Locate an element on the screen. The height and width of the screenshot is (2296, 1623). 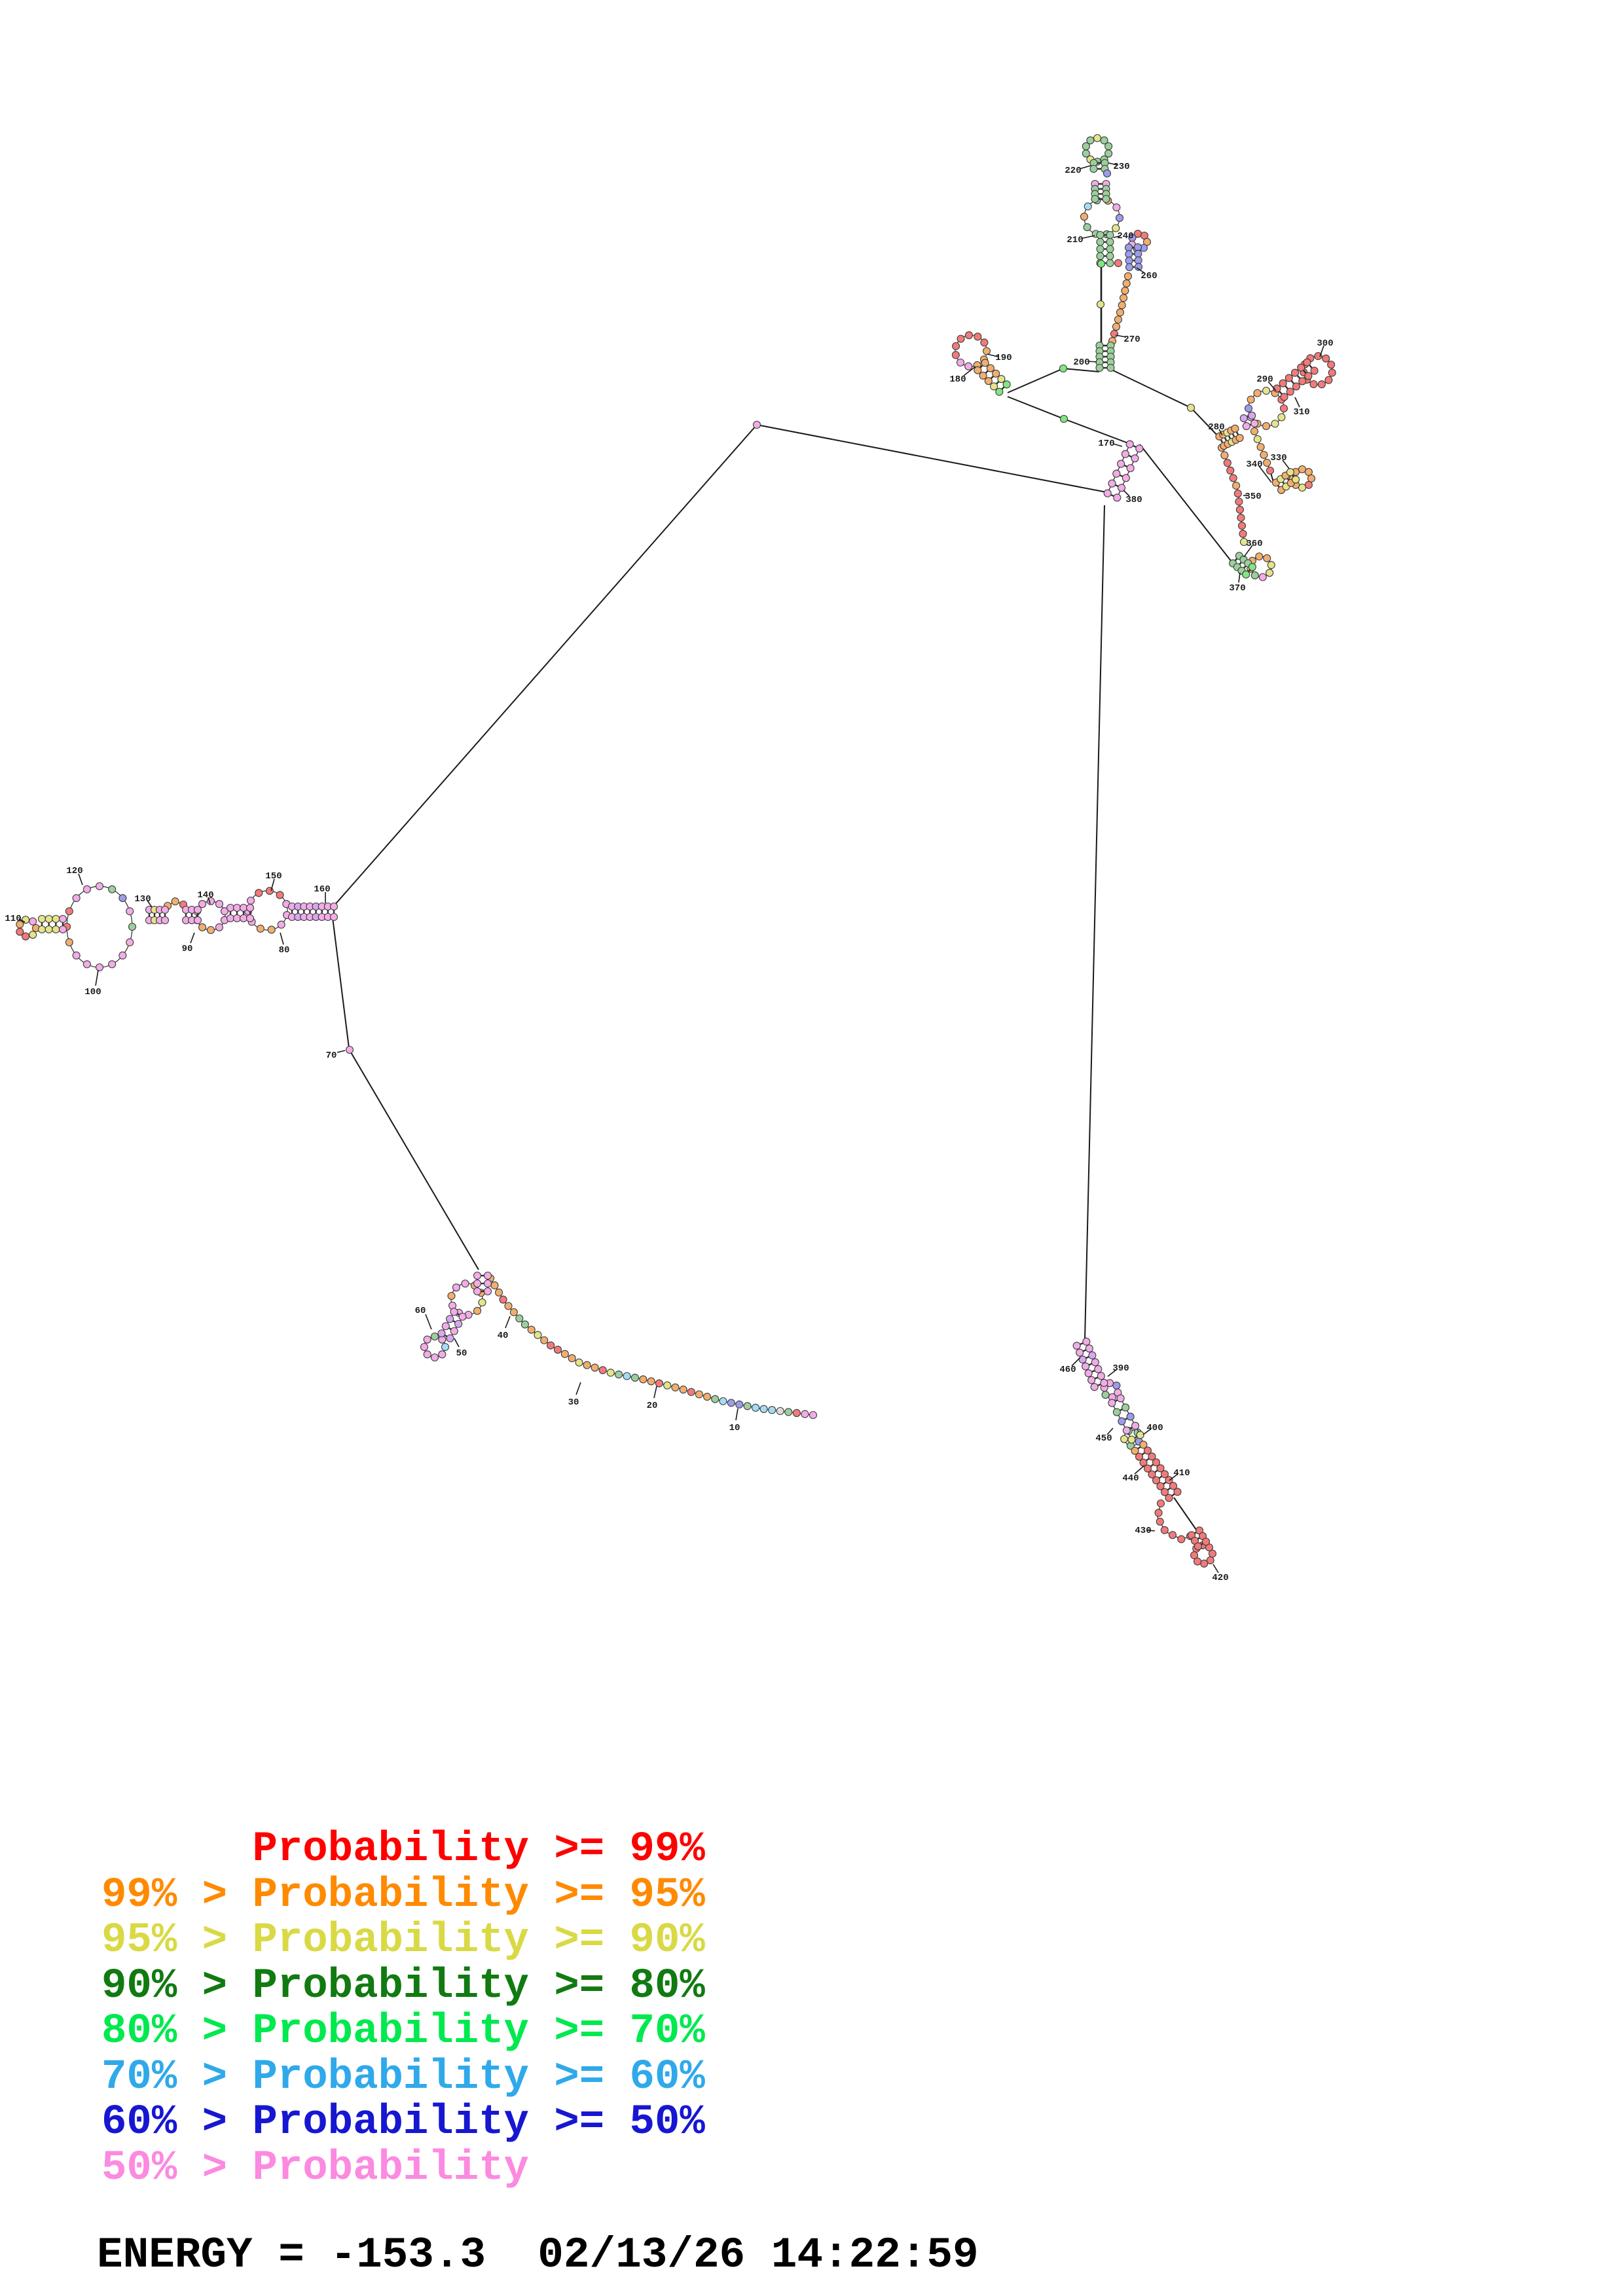
position-label: 290 is located at coordinates (1266, 382).